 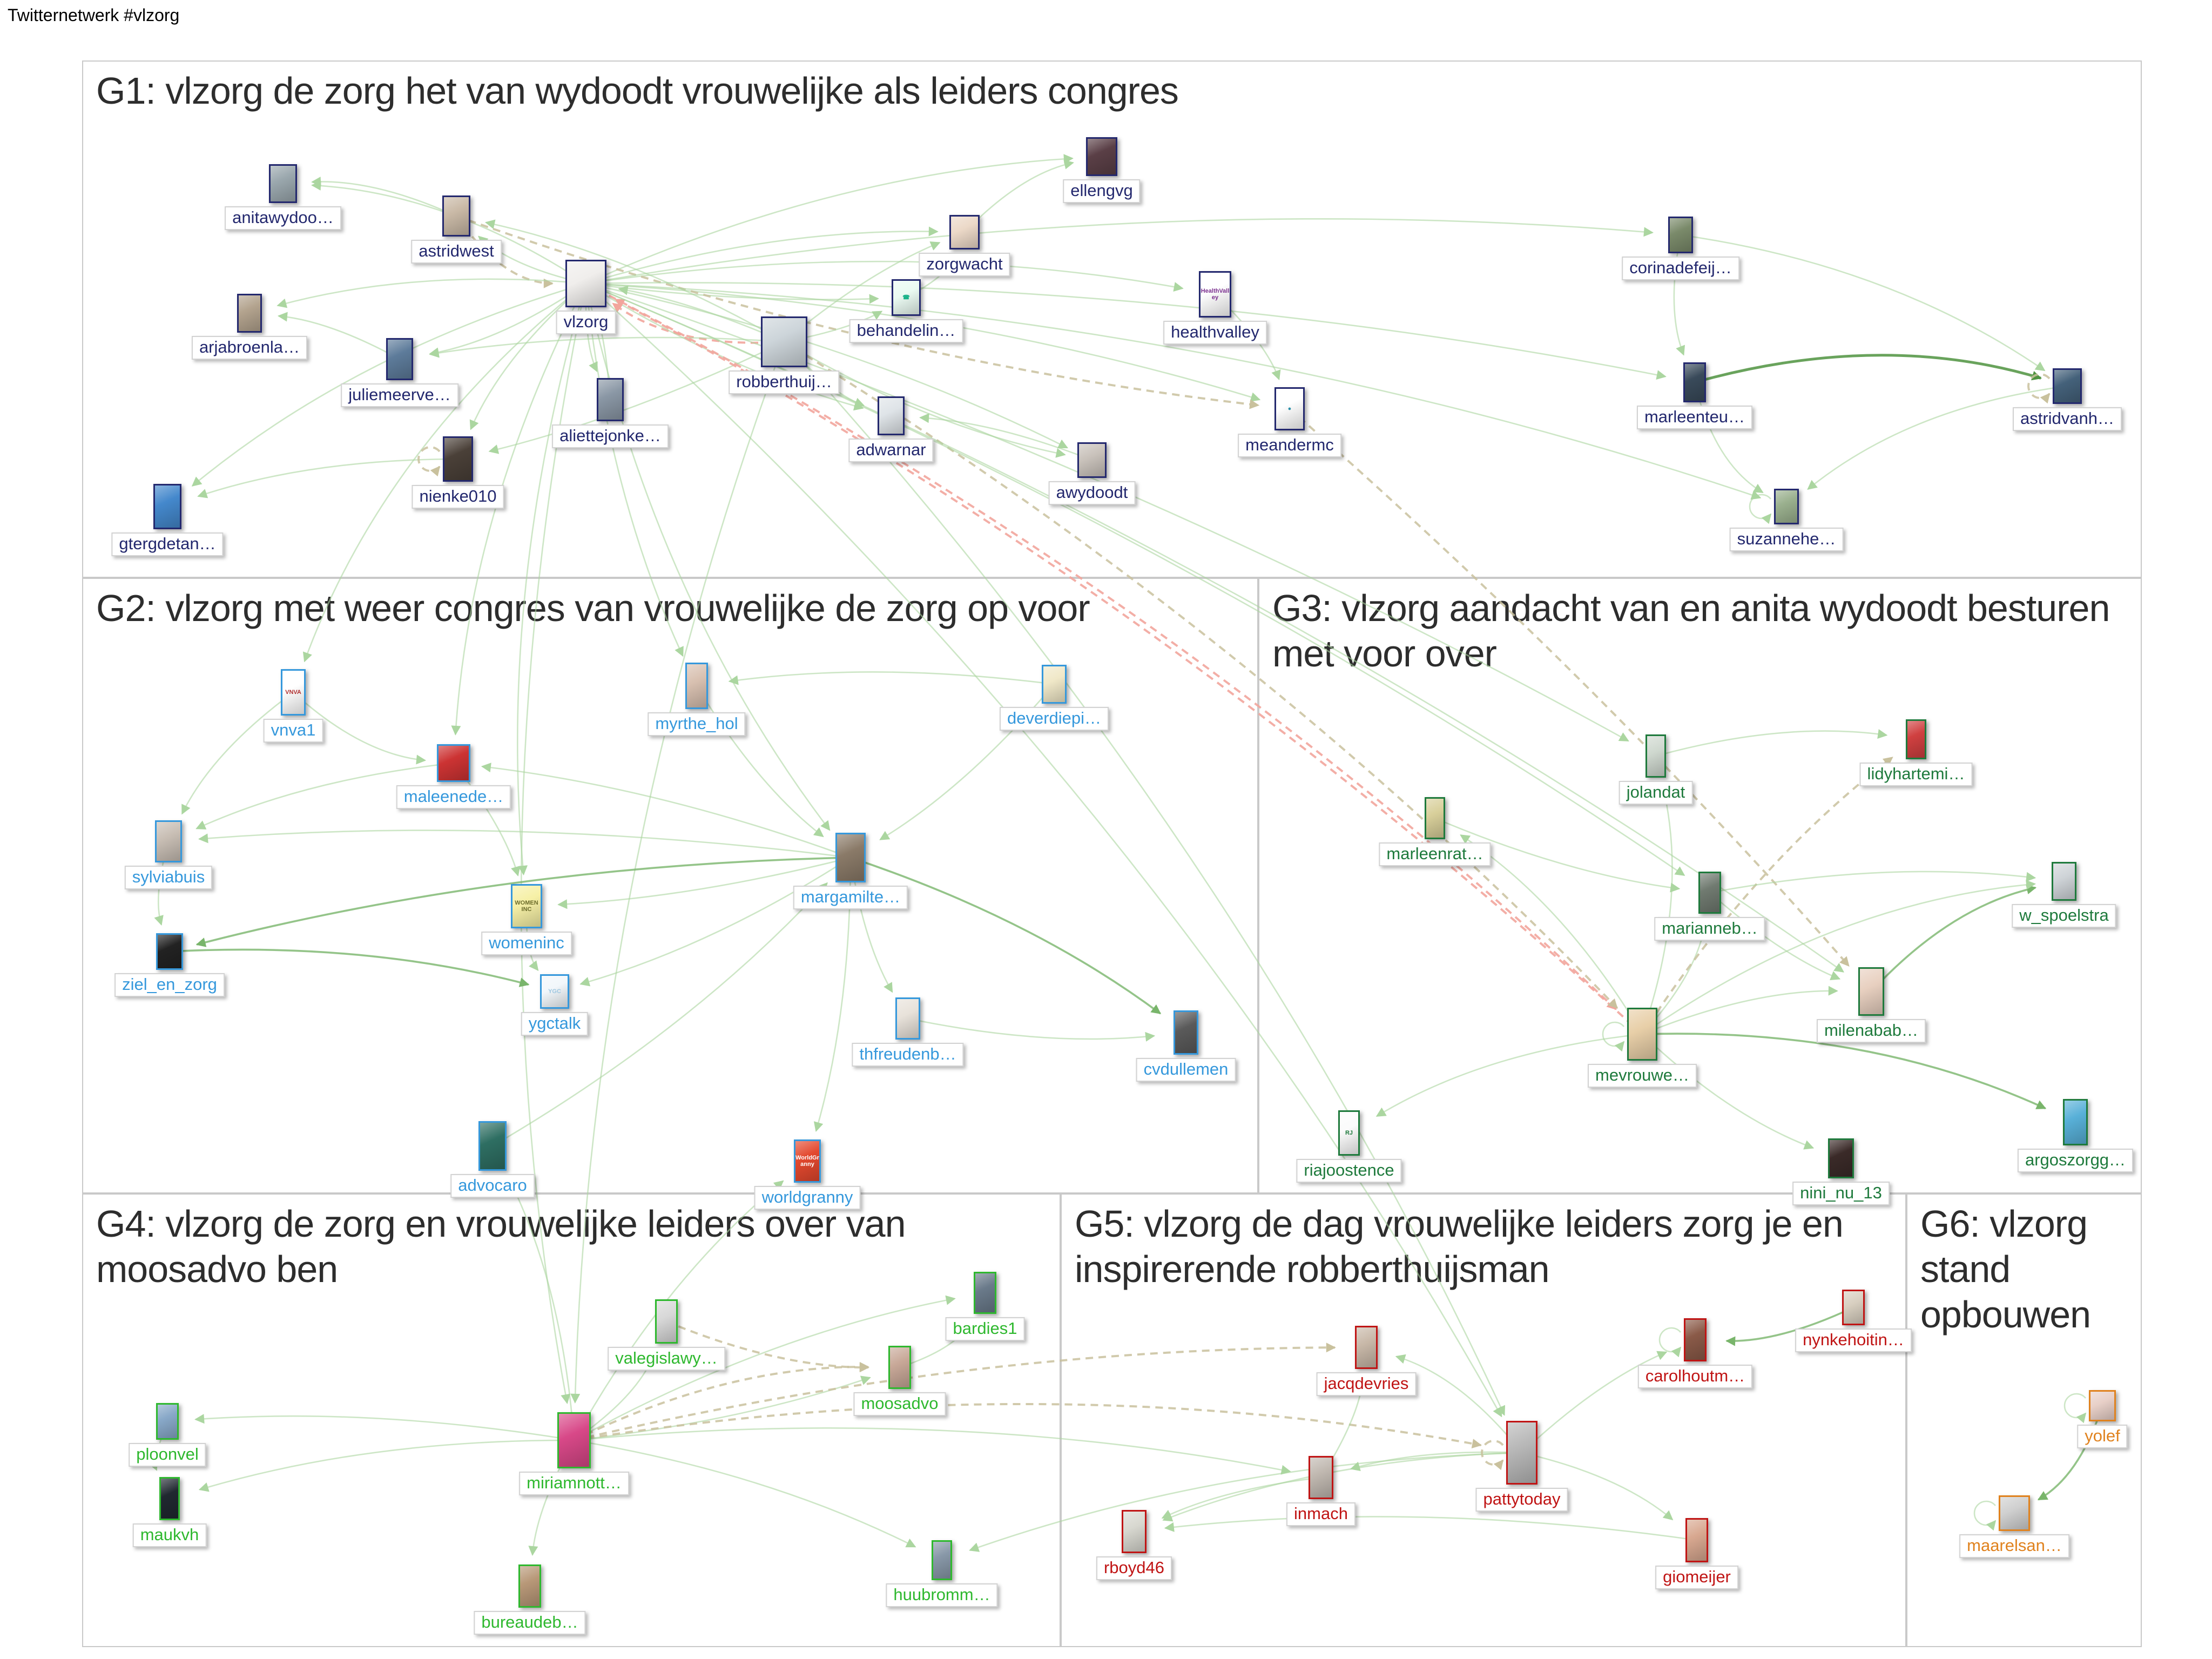 What do you see at coordinates (456, 252) in the screenshot?
I see `node-label-astridwest: astridwest` at bounding box center [456, 252].